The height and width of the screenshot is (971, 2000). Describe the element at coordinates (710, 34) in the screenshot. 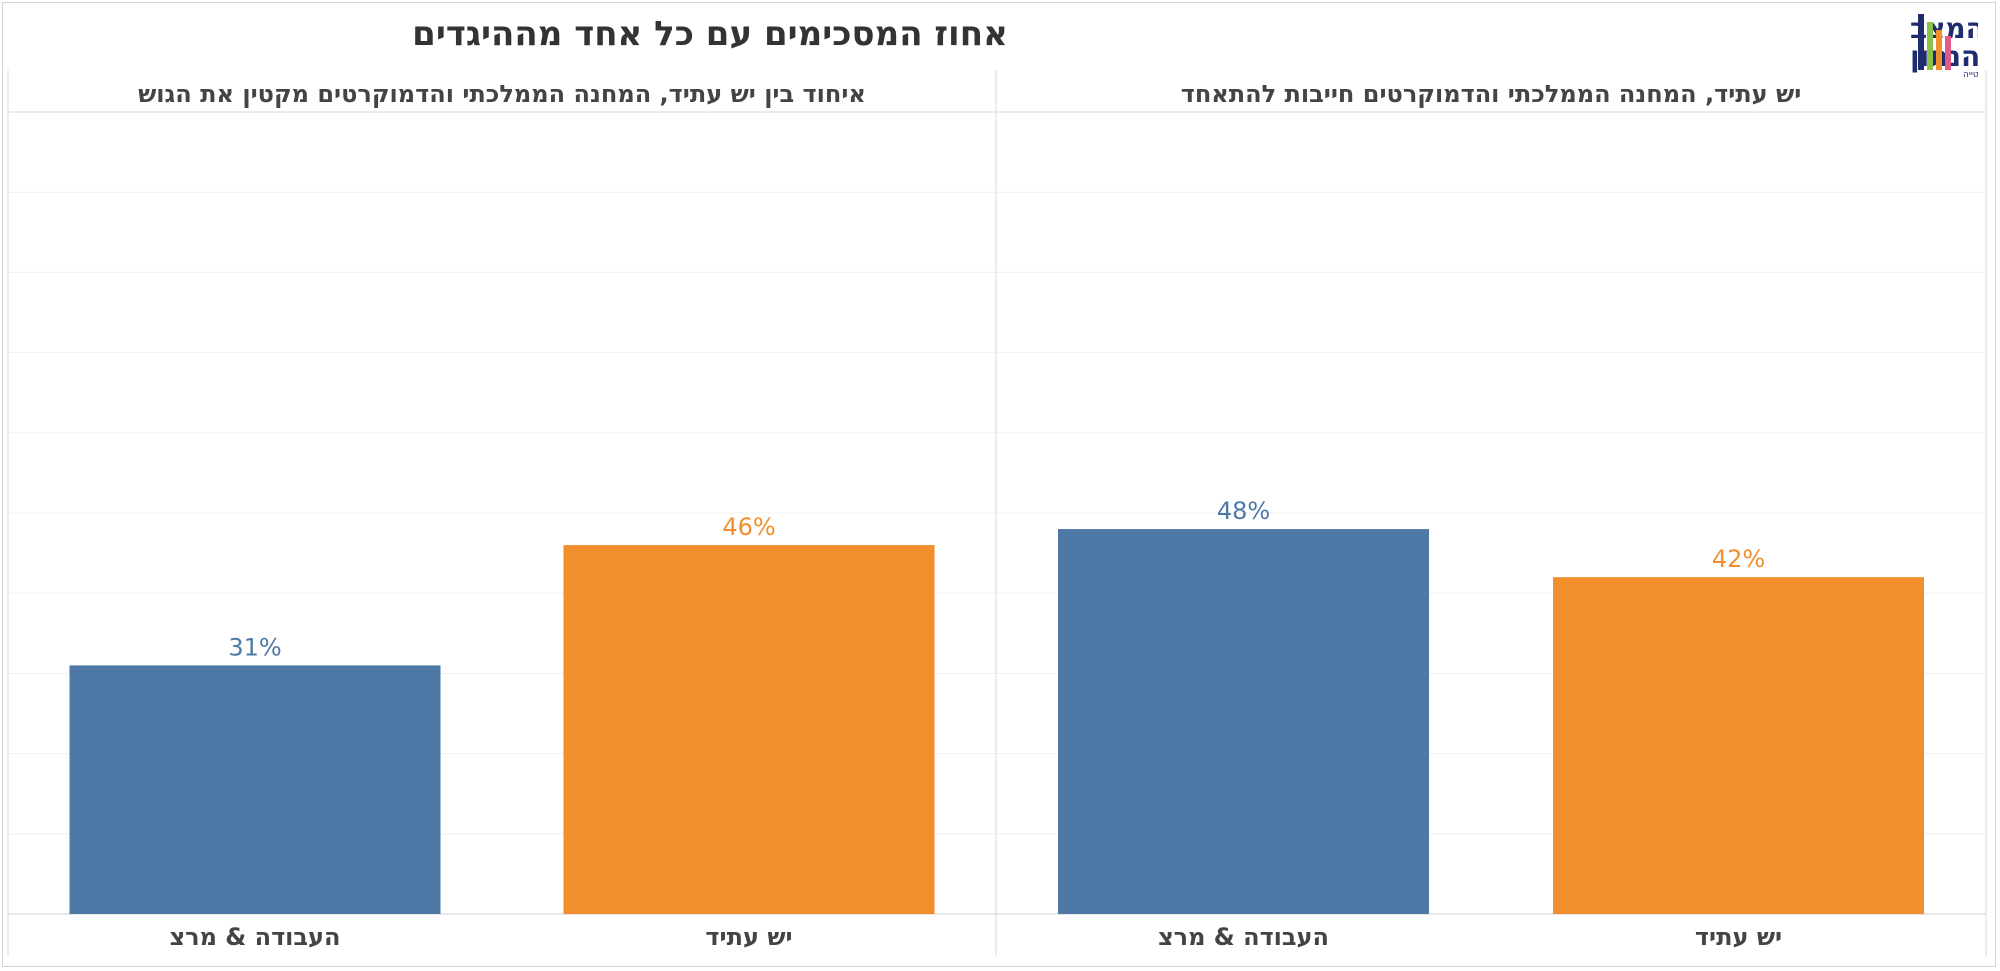

I see `chart-title: אחוז המסכימים עם כל אחד מההיגדים` at that location.